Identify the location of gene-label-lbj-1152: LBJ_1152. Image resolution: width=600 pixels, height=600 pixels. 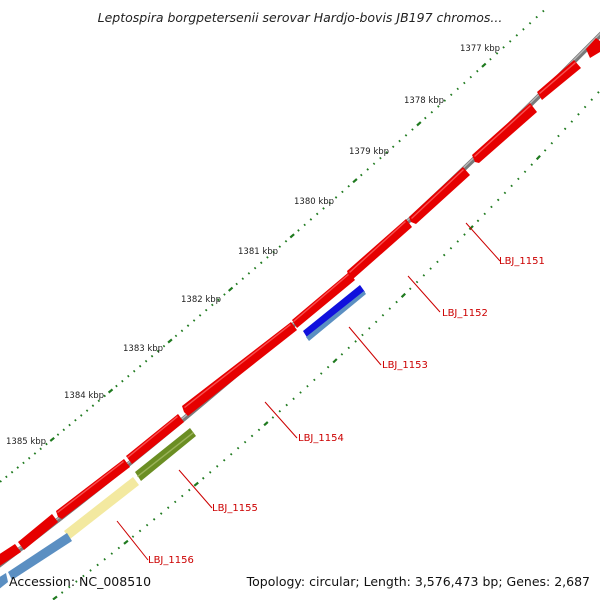
(465, 313).